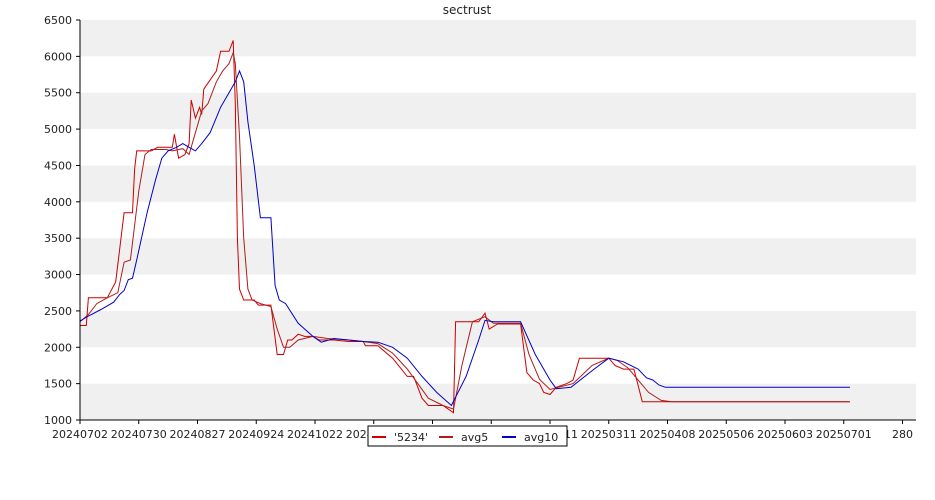 This screenshot has width=935, height=500. I want to click on legend-label: avg5, so click(474, 437).